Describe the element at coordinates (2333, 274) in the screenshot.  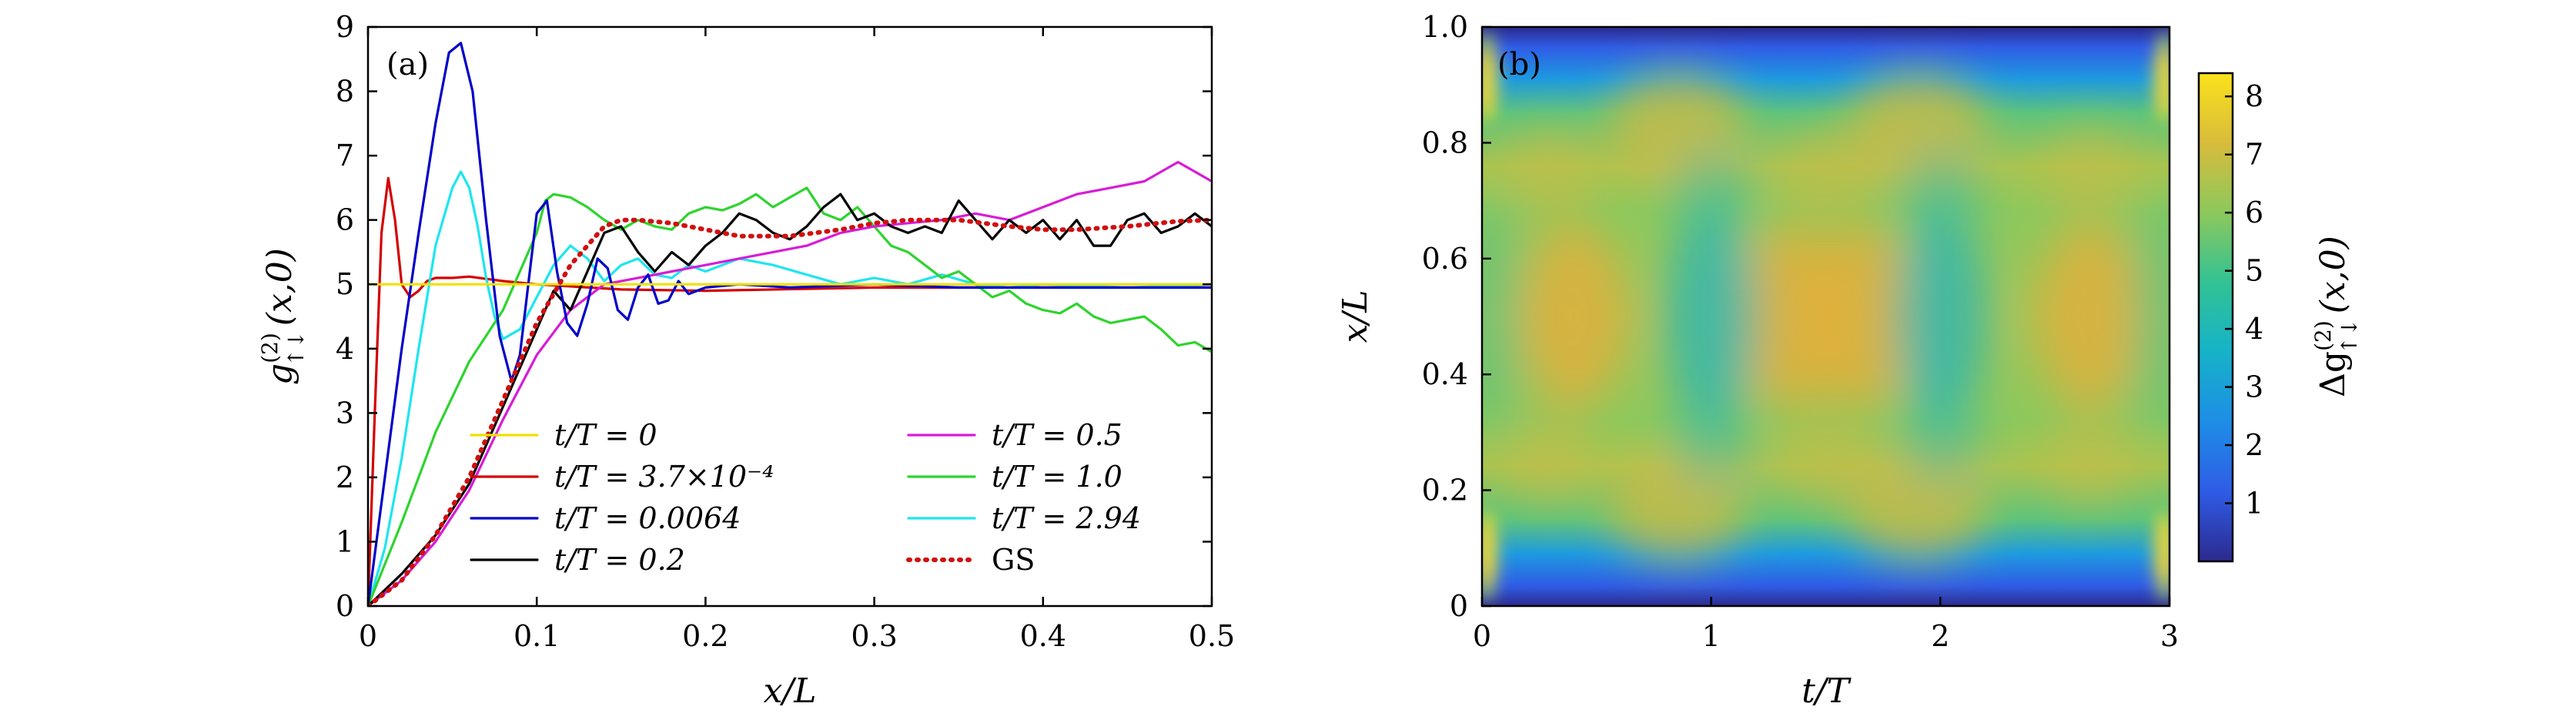
I see `cb-label-args: (x,0)` at that location.